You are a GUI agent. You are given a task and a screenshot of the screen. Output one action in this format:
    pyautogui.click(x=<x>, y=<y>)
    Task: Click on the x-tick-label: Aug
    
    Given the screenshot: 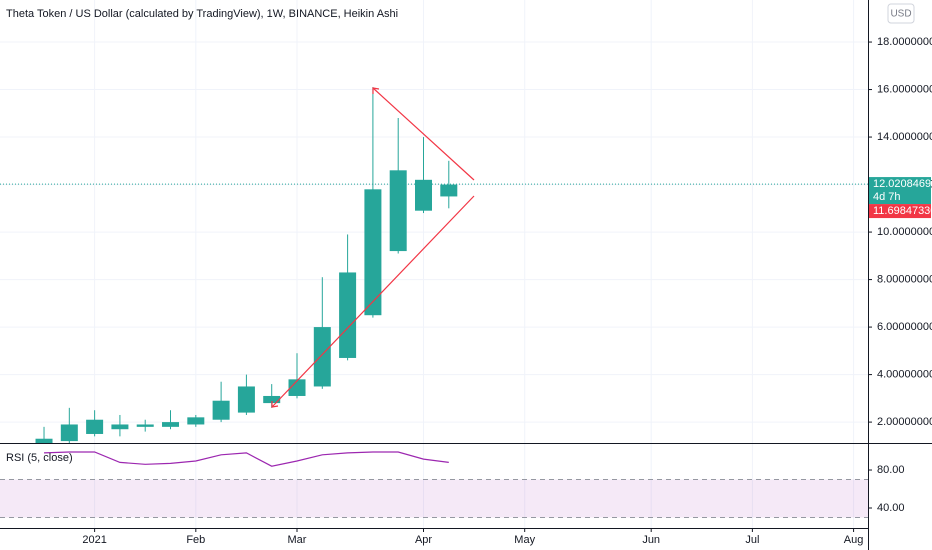 What is the action you would take?
    pyautogui.click(x=854, y=540)
    